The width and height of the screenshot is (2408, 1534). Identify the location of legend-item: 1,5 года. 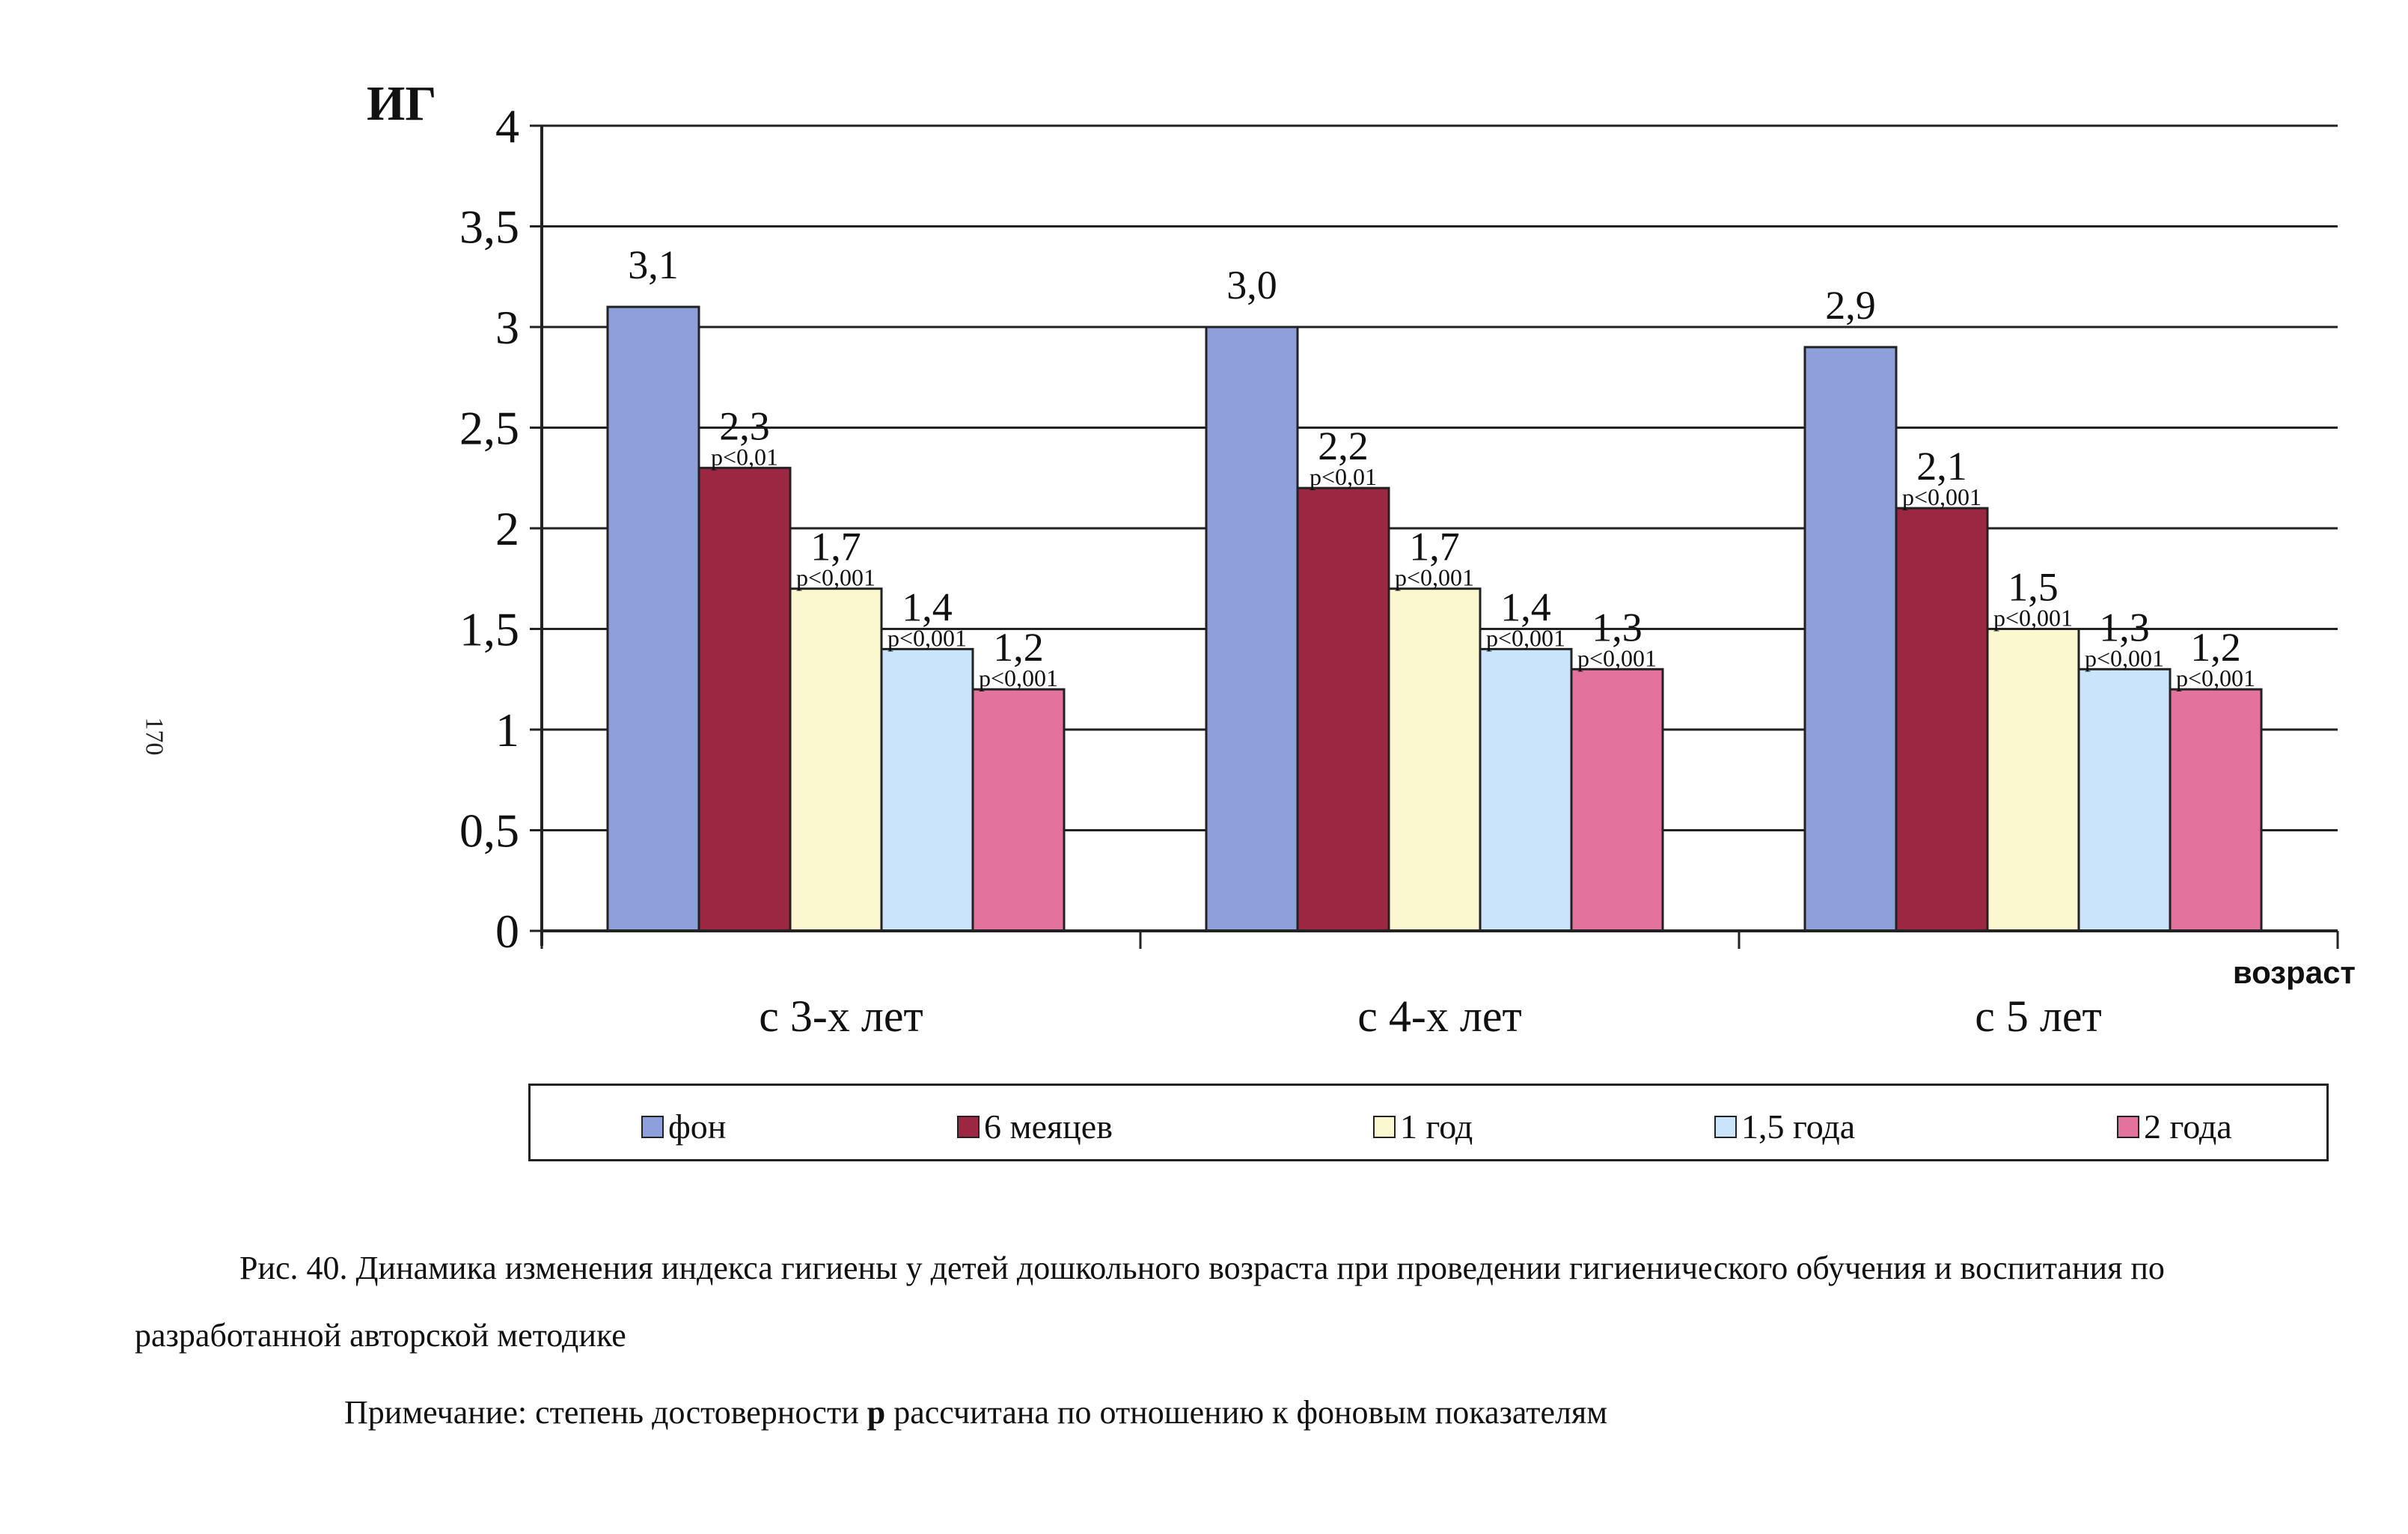
(1784, 1126).